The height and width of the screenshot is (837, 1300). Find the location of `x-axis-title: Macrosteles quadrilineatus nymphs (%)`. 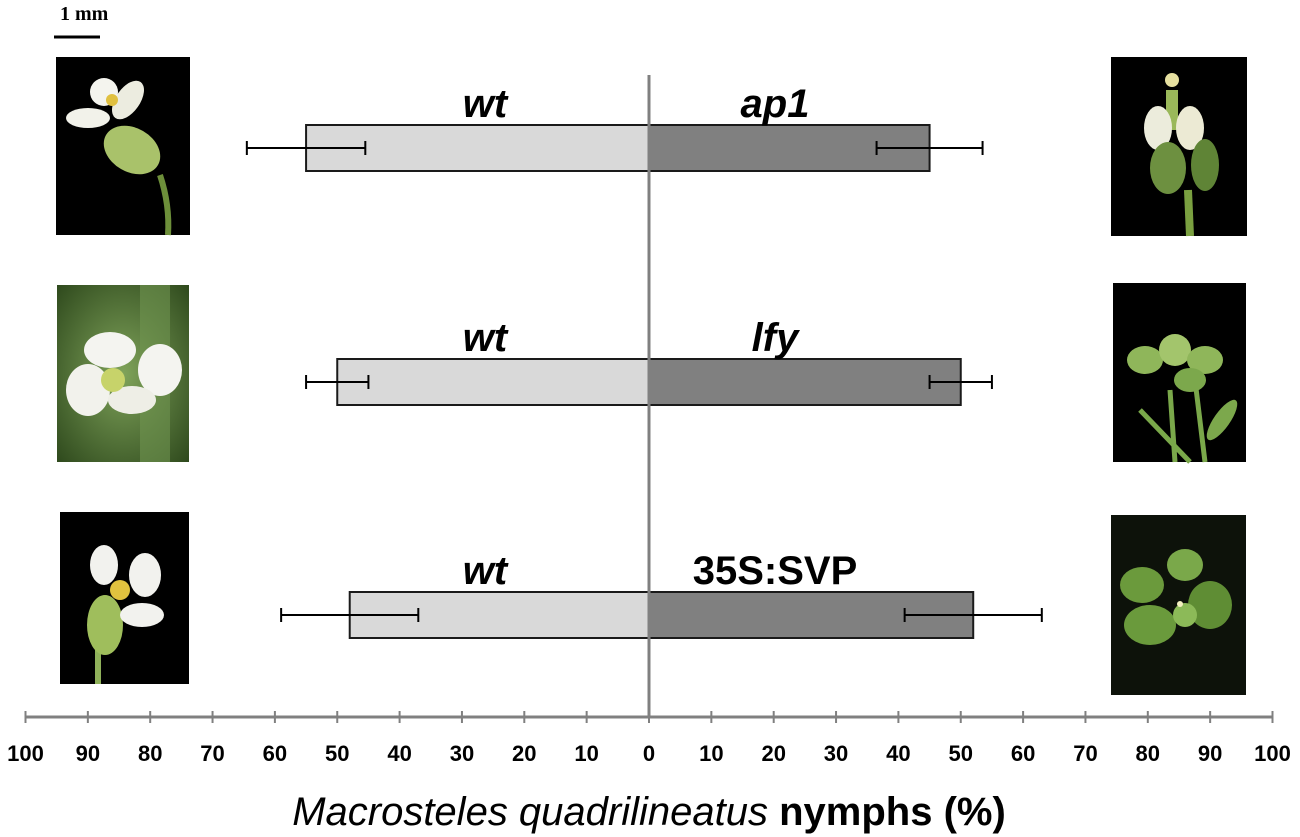

x-axis-title: Macrosteles quadrilineatus nymphs (%) is located at coordinates (649, 812).